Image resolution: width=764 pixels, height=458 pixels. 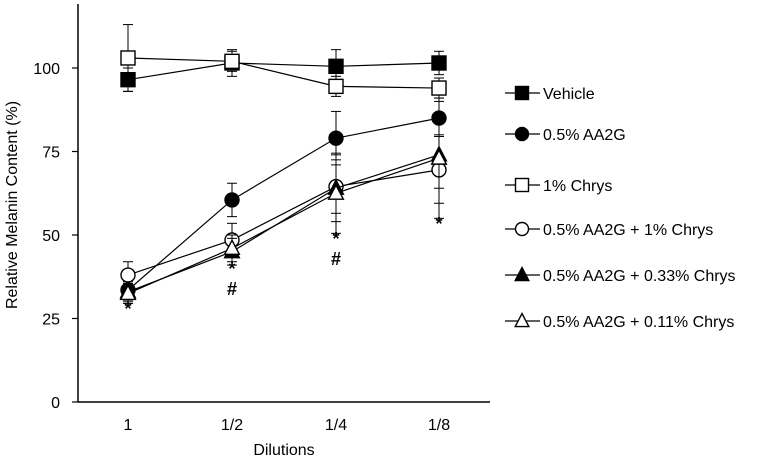 What do you see at coordinates (638, 322) in the screenshot?
I see `legend-label: 0.5% AA2G + 0.11% Chrys` at bounding box center [638, 322].